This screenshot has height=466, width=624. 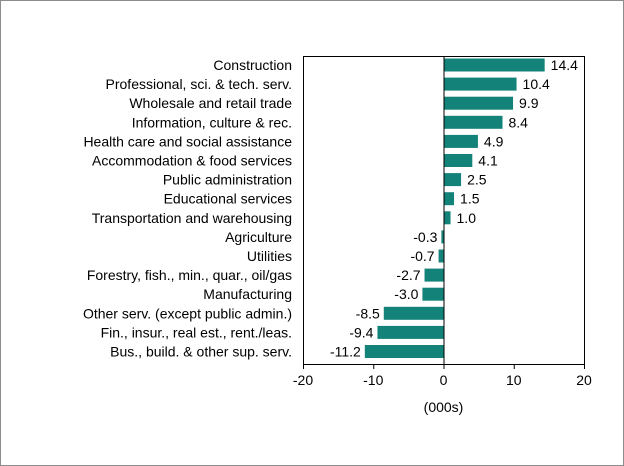 I want to click on bar-value-label: -11.2, so click(x=345, y=352).